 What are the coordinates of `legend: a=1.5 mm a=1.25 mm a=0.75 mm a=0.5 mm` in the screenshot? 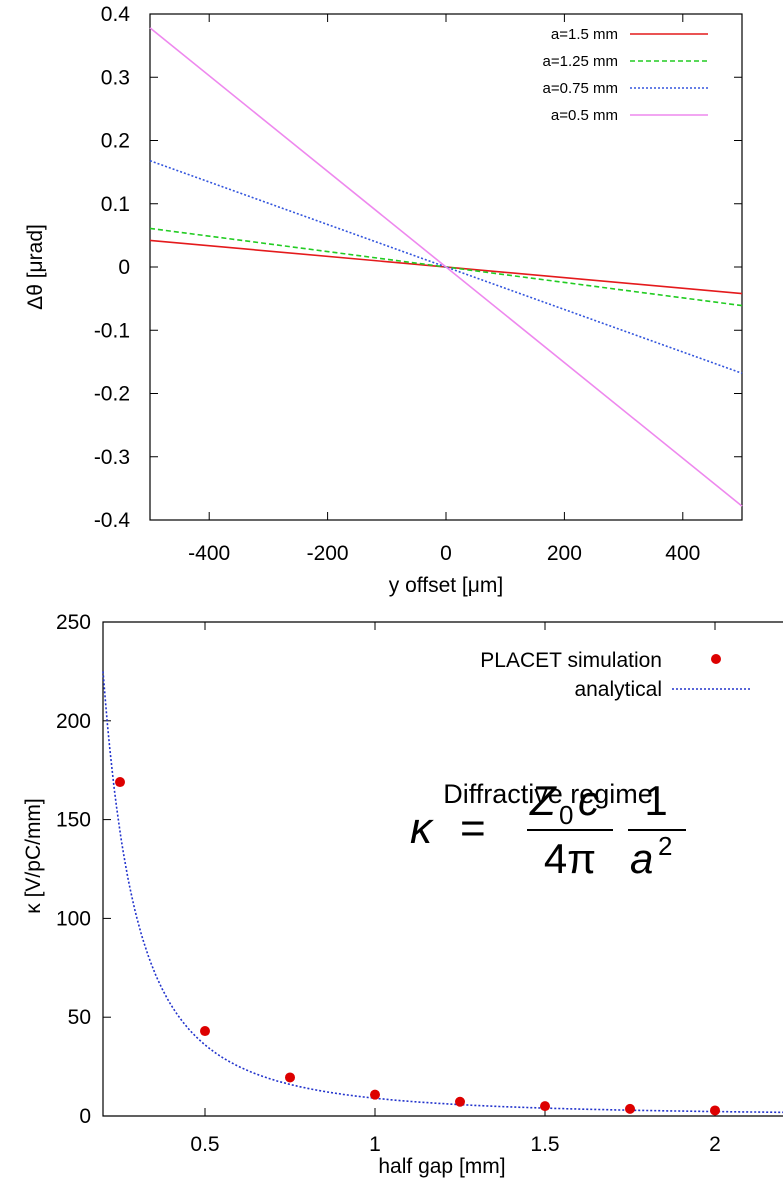 It's located at (625, 75).